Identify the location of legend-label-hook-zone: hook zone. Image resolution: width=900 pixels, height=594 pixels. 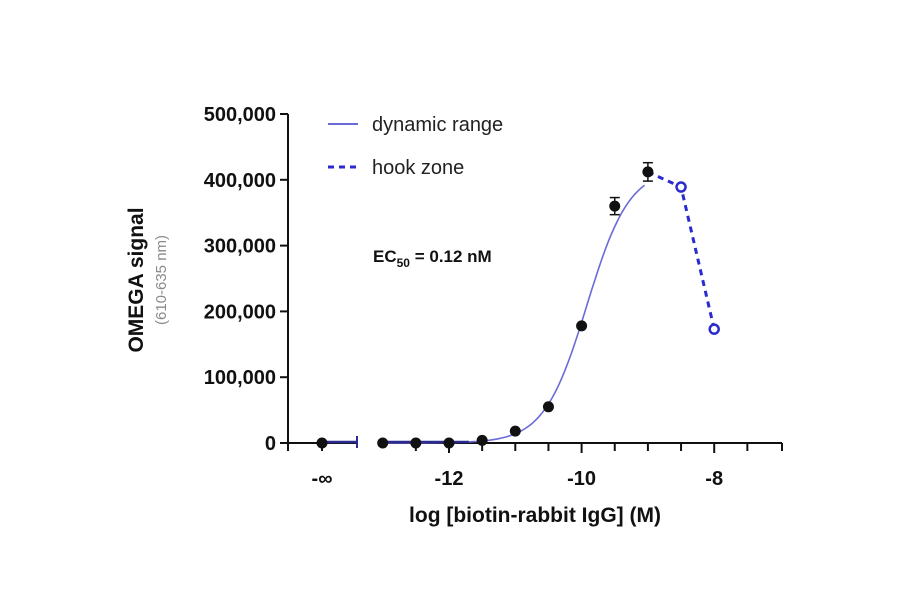
(418, 168).